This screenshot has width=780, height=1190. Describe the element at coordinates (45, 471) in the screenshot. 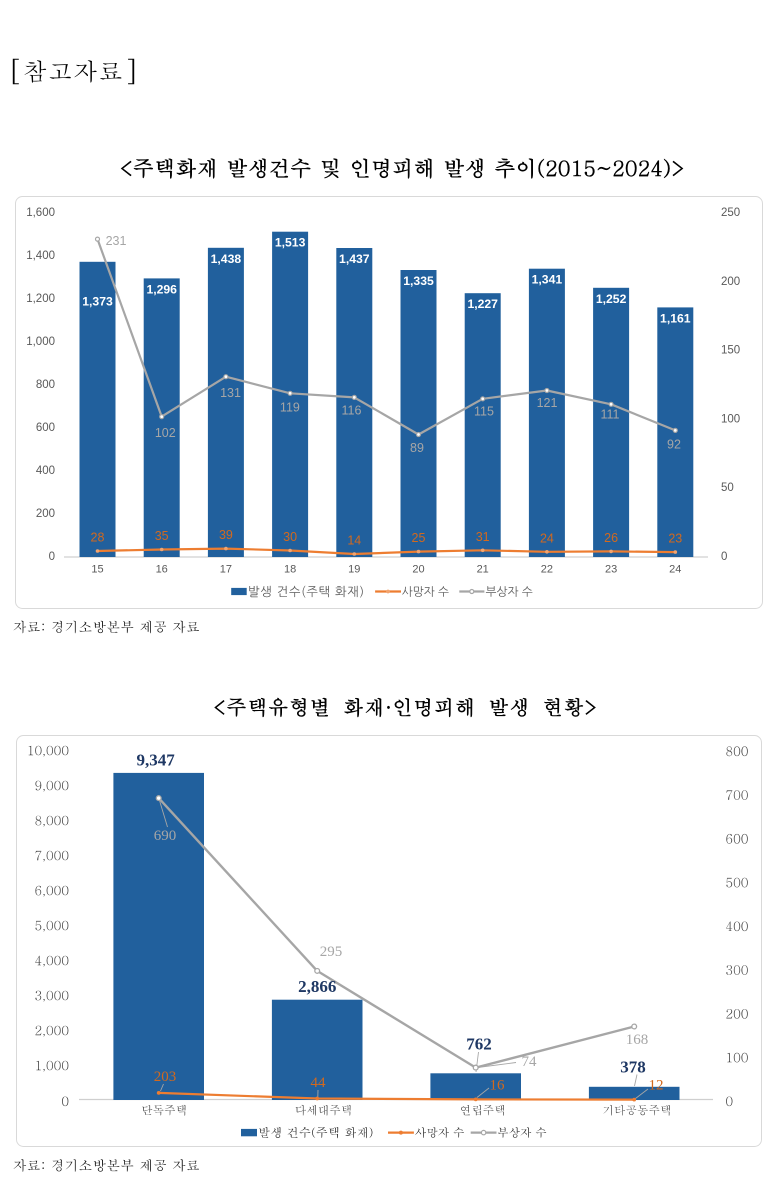

I see `svg-text: 400` at that location.